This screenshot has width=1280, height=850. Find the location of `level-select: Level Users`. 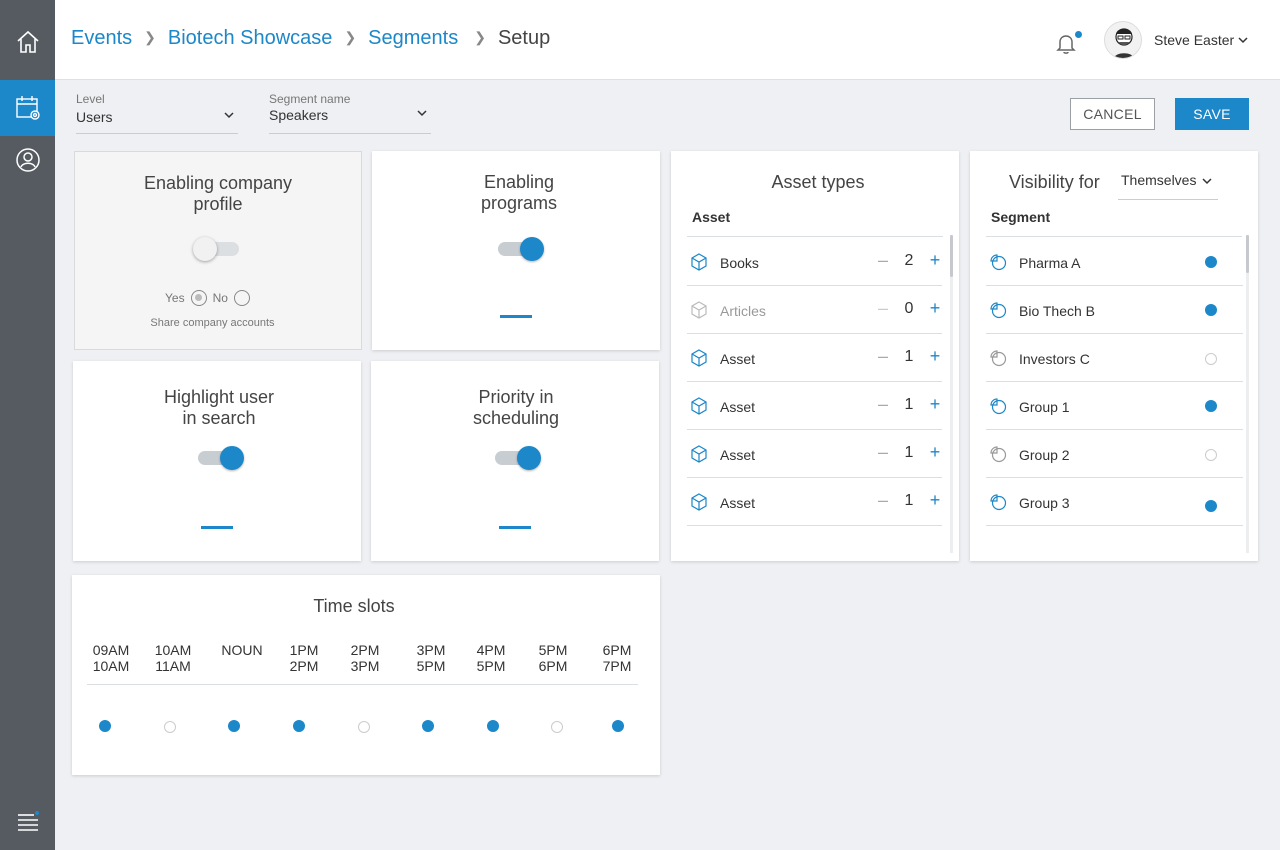

level-select: Level Users is located at coordinates (157, 113).